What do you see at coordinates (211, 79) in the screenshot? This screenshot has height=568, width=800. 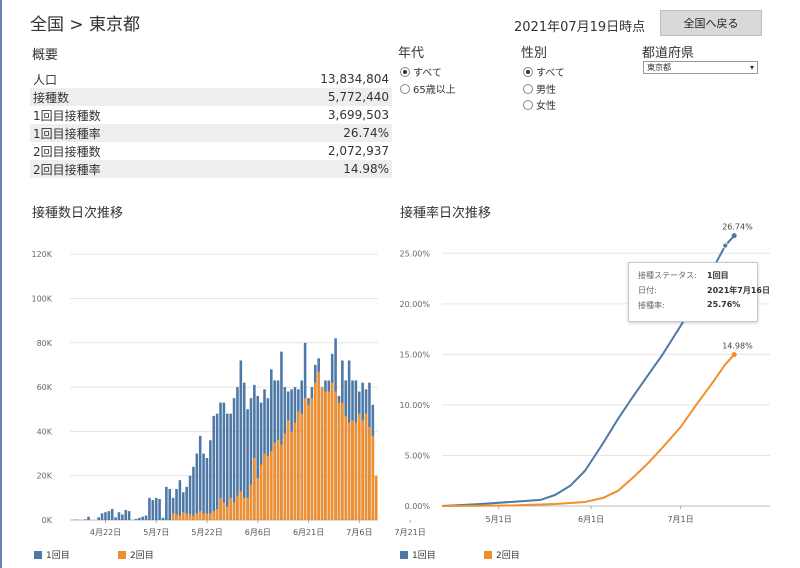 I see `summary-row: 人口 13,834,804` at bounding box center [211, 79].